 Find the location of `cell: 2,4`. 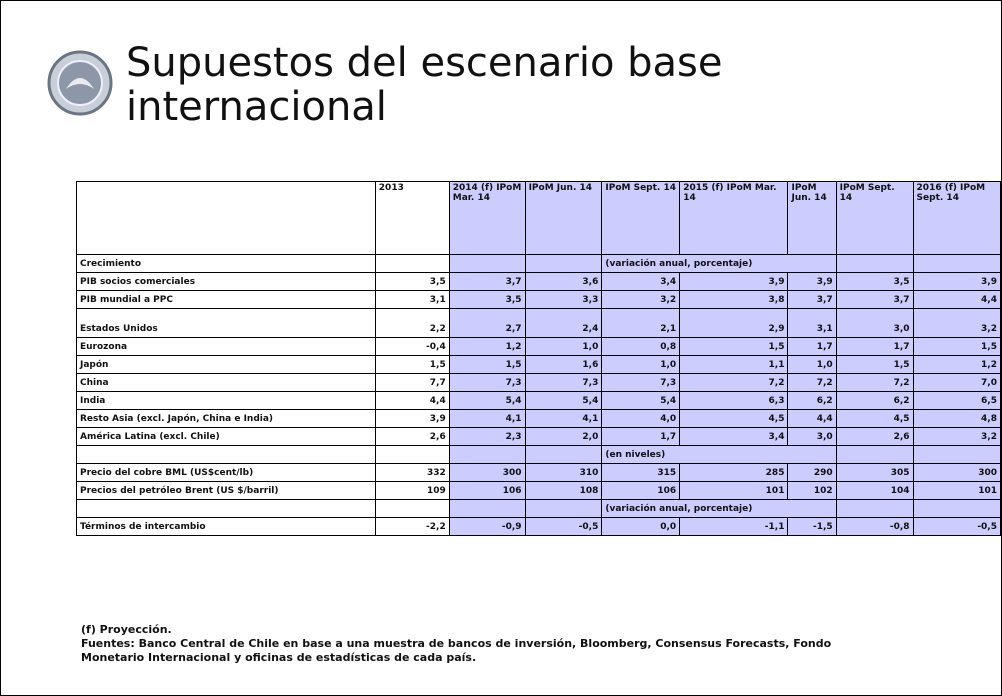

cell: 2,4 is located at coordinates (563, 323).